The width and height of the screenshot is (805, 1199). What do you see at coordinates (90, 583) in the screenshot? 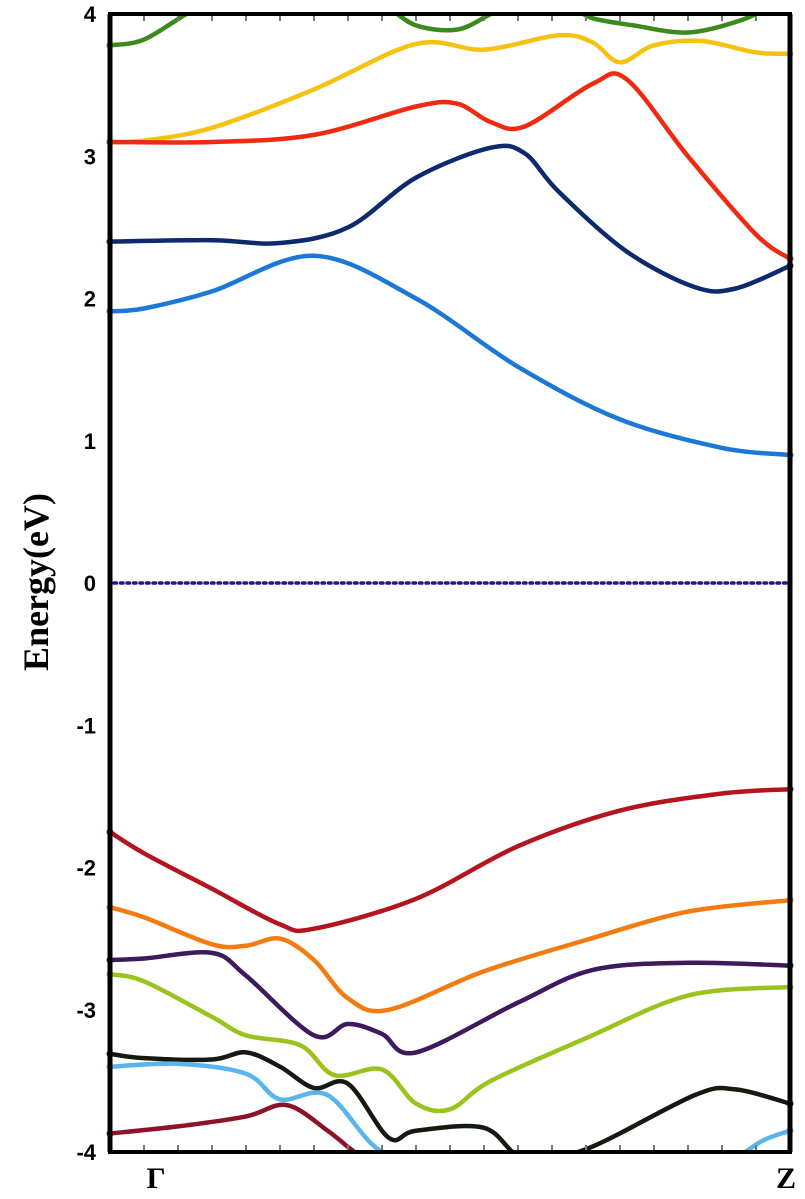
I see `y-tick-label: 0` at bounding box center [90, 583].